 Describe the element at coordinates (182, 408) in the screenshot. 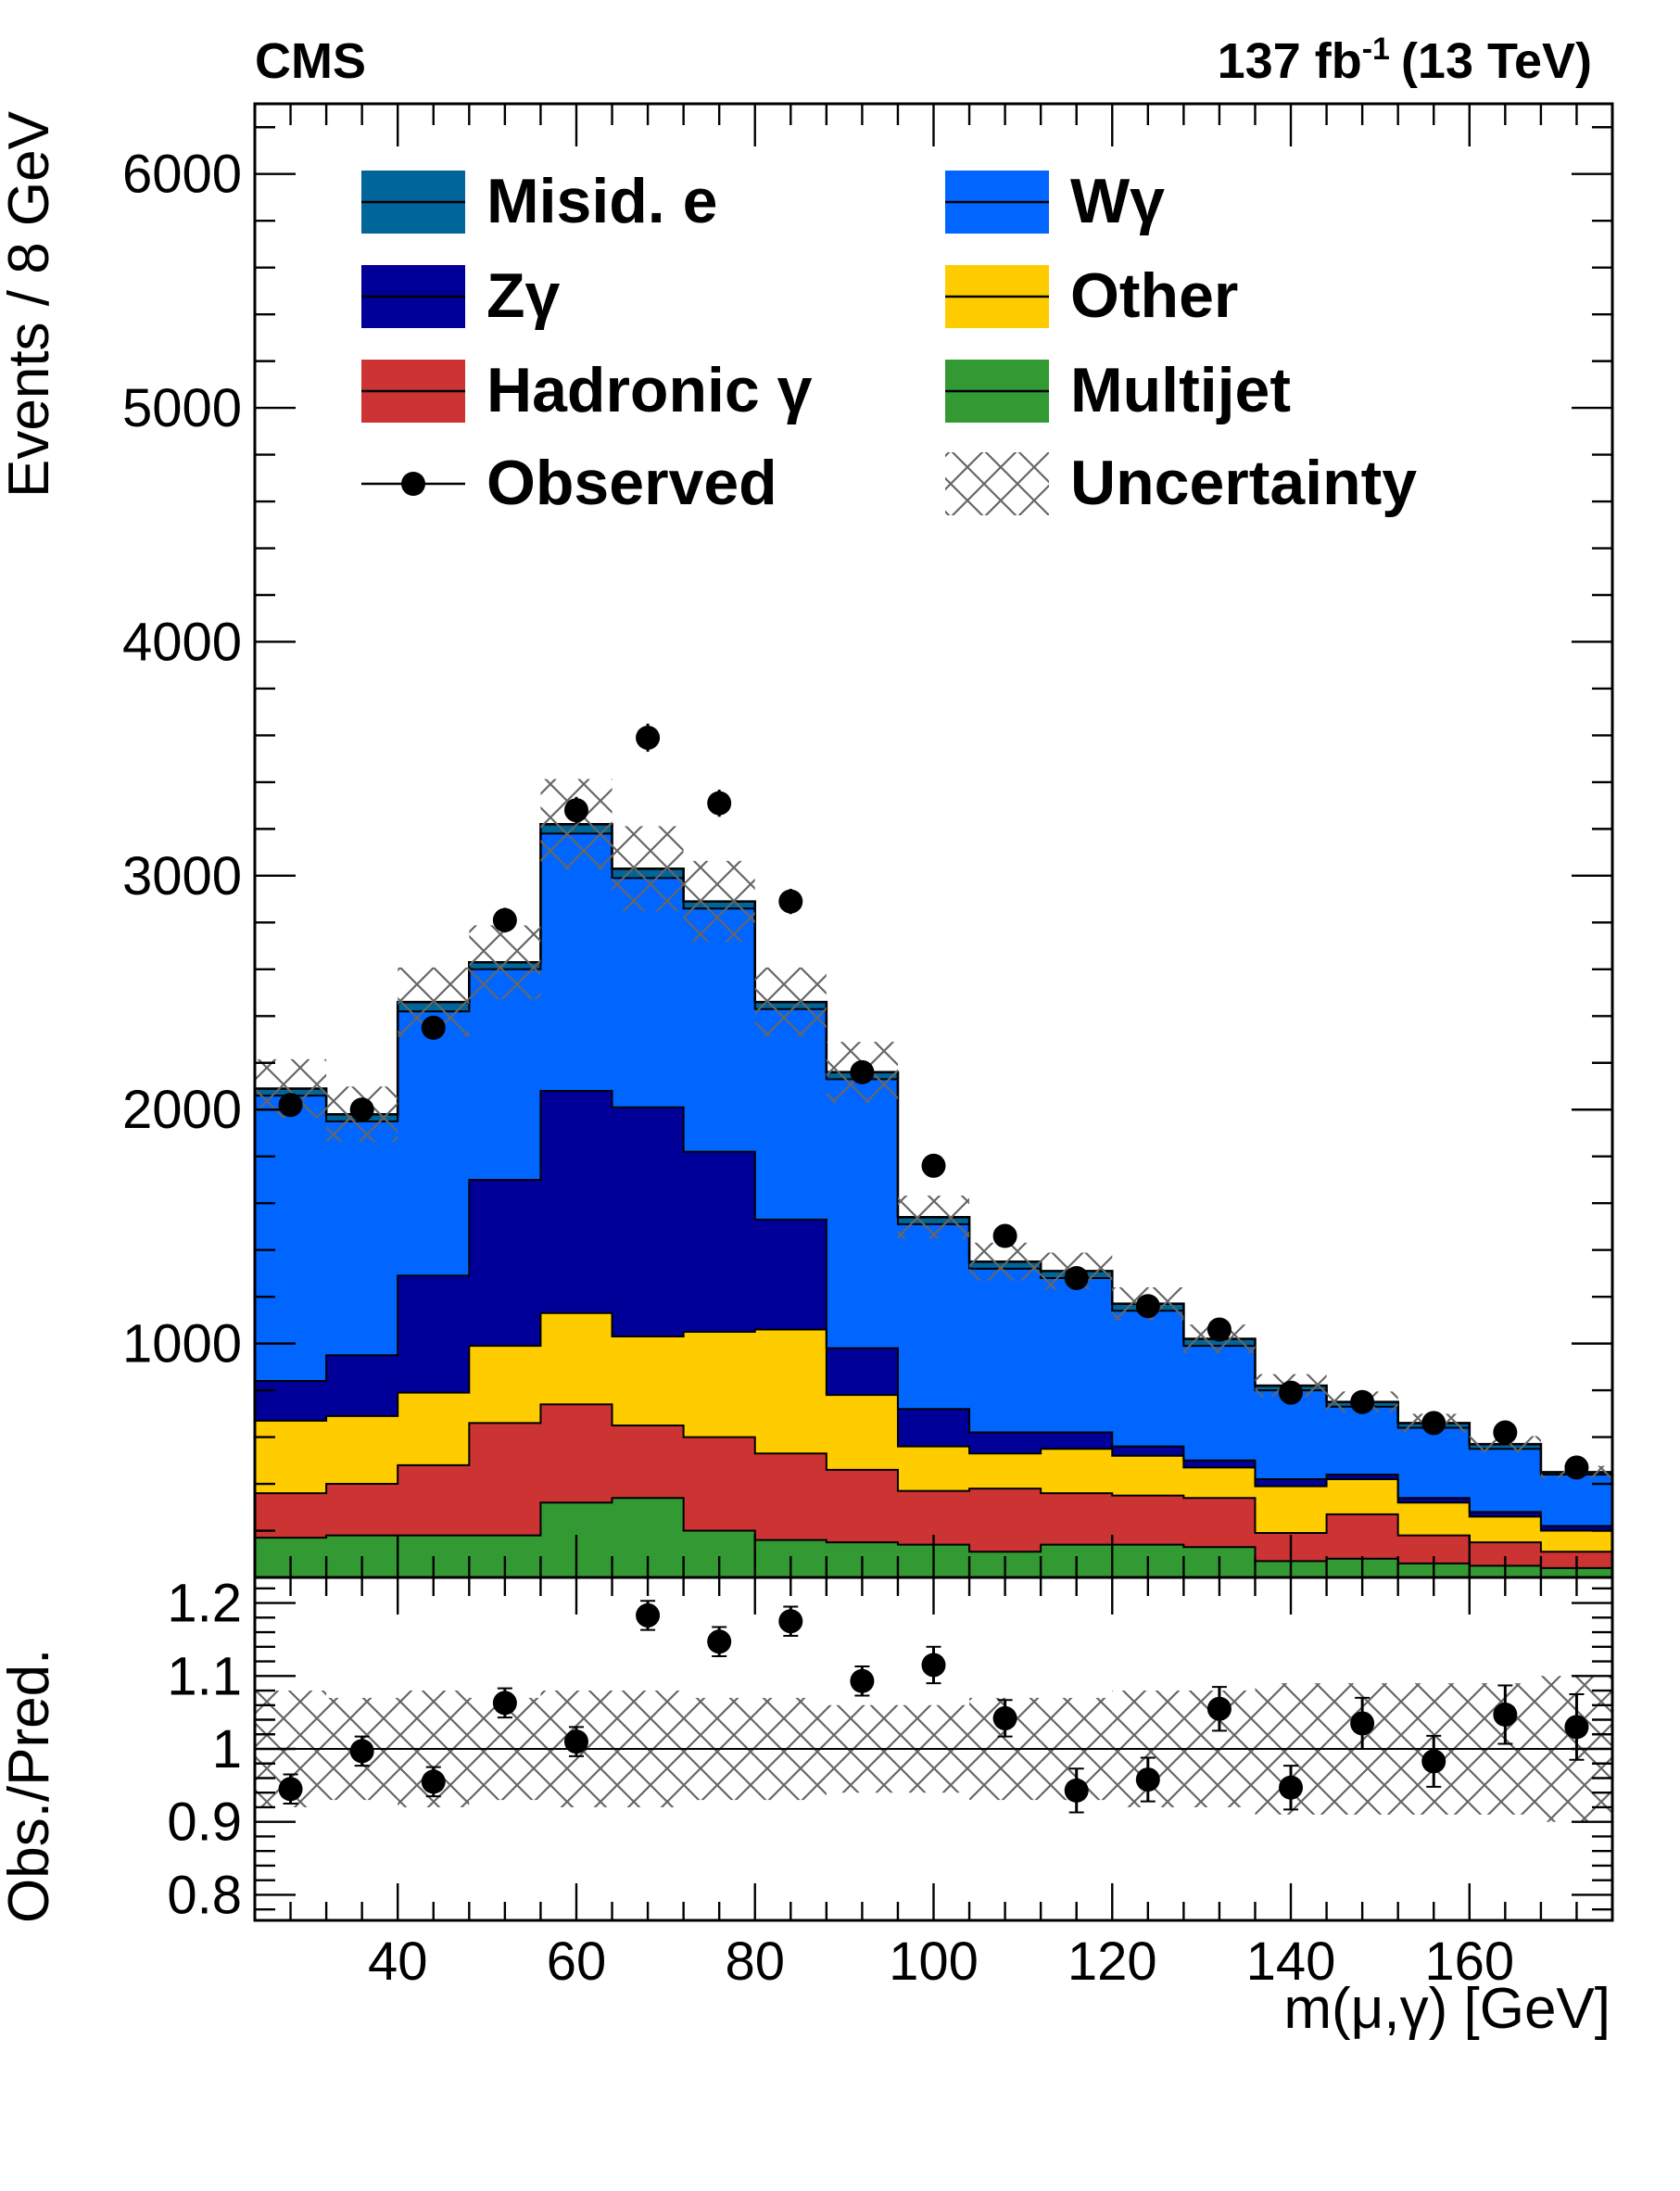

I see `y-tick-label-5000: 5000` at that location.